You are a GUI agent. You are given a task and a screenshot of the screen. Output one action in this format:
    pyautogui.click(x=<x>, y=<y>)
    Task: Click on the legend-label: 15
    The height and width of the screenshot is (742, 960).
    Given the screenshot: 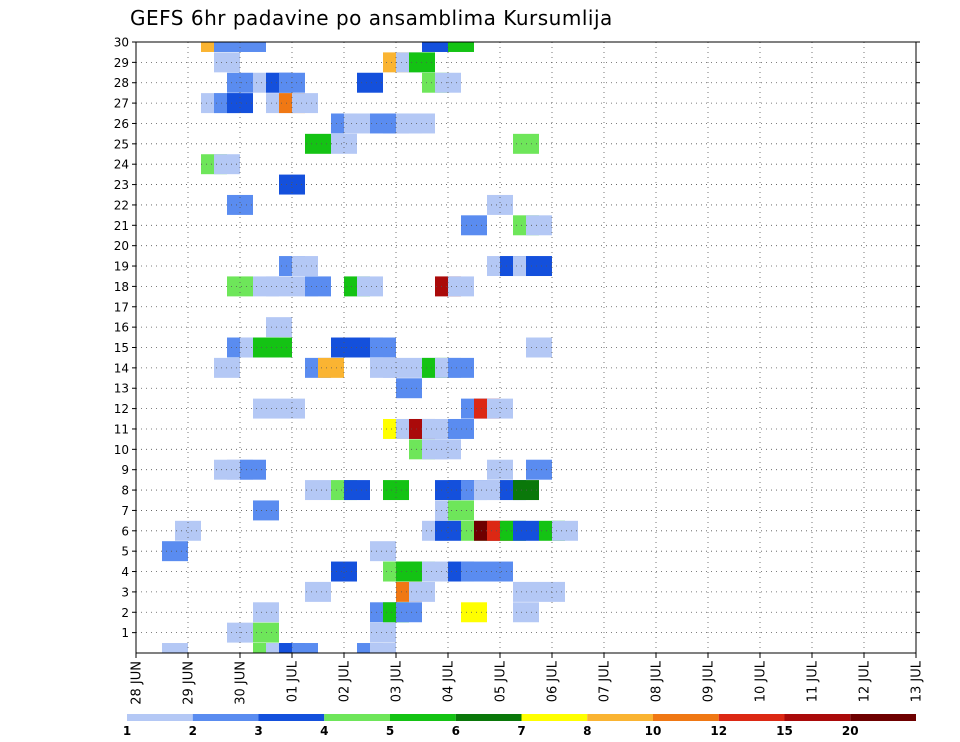 What is the action you would take?
    pyautogui.click(x=784, y=731)
    